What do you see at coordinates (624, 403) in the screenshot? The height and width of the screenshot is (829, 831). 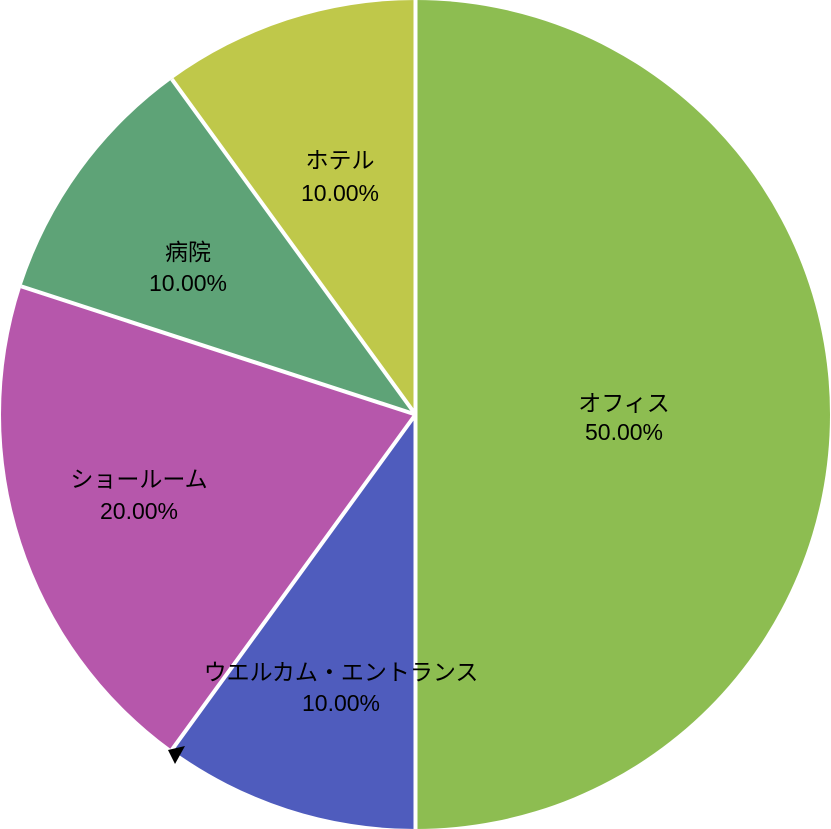 I see `slice-label-name-0: オフィス` at bounding box center [624, 403].